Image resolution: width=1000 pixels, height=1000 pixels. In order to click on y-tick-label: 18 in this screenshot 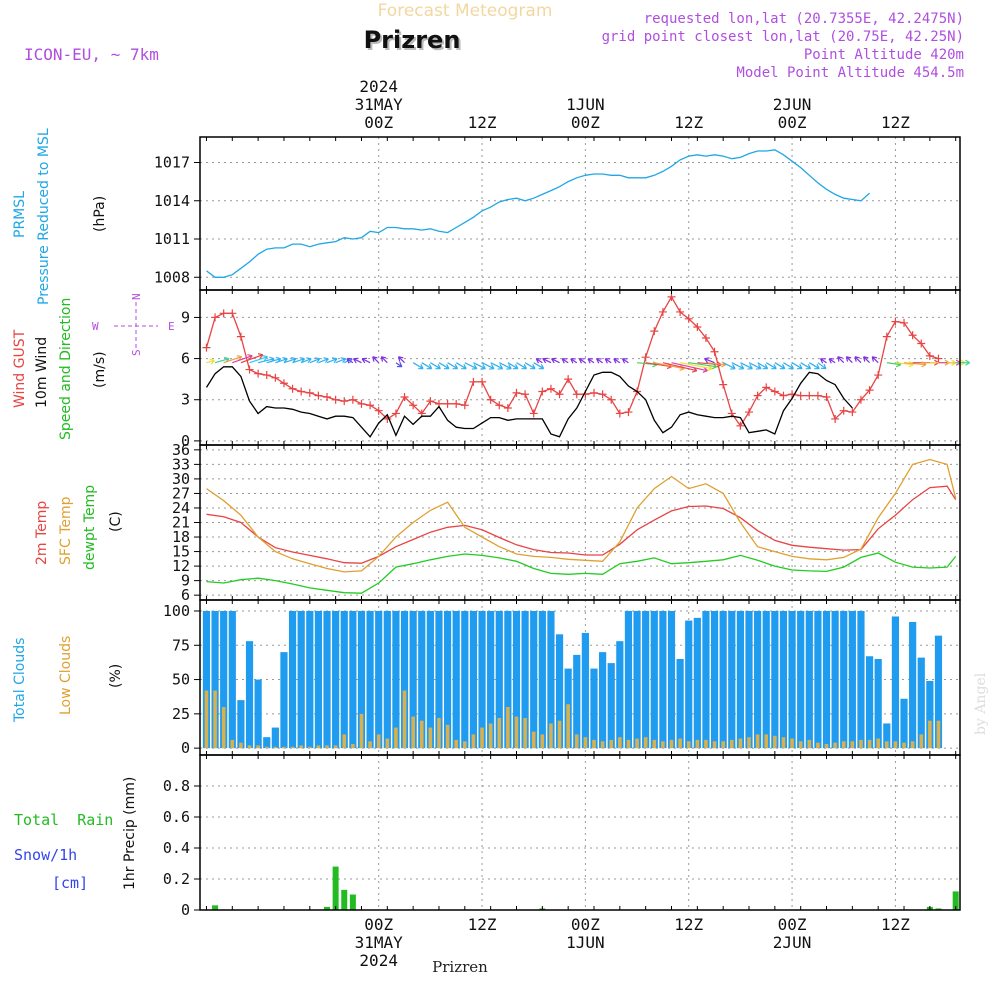, I will do `click(181, 537)`.